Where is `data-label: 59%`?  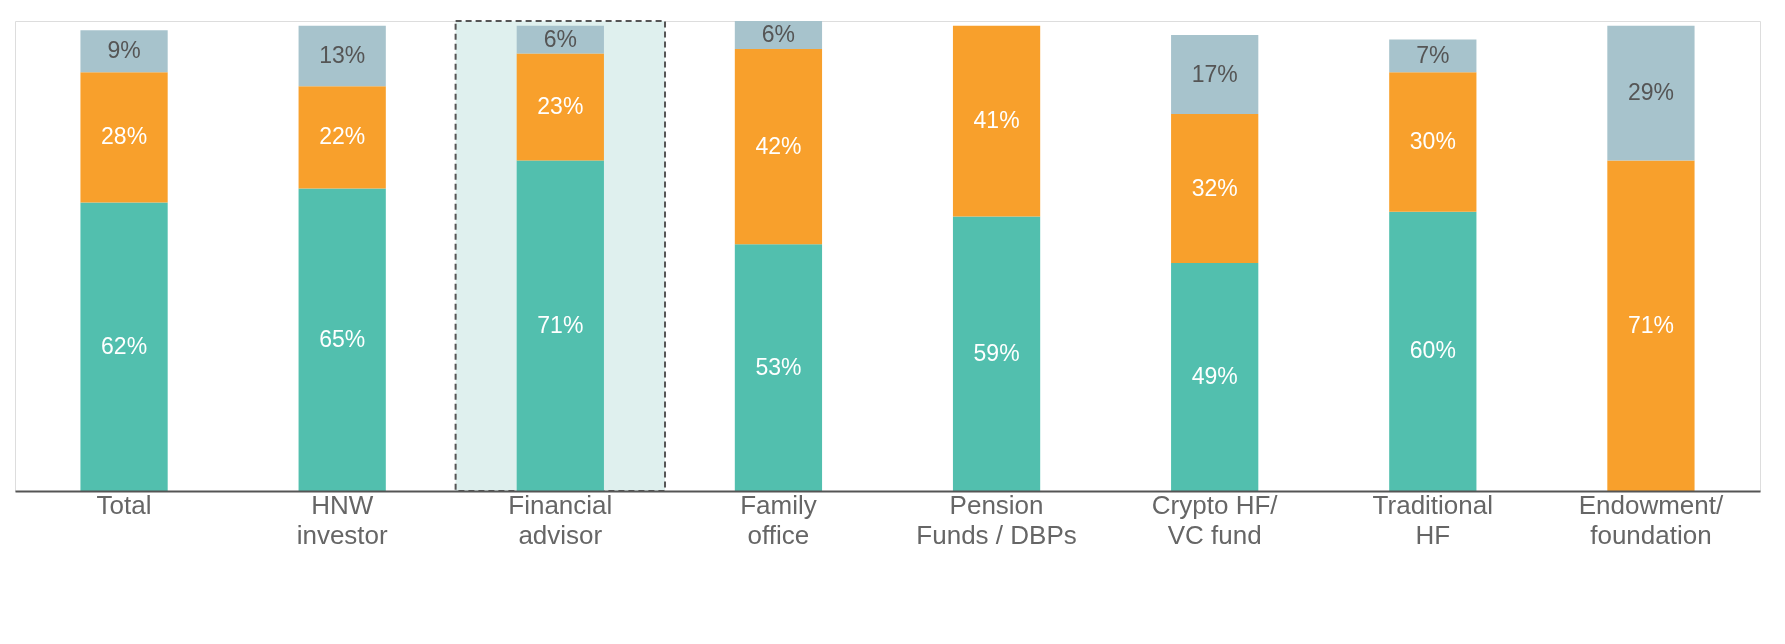
data-label: 59% is located at coordinates (996, 352).